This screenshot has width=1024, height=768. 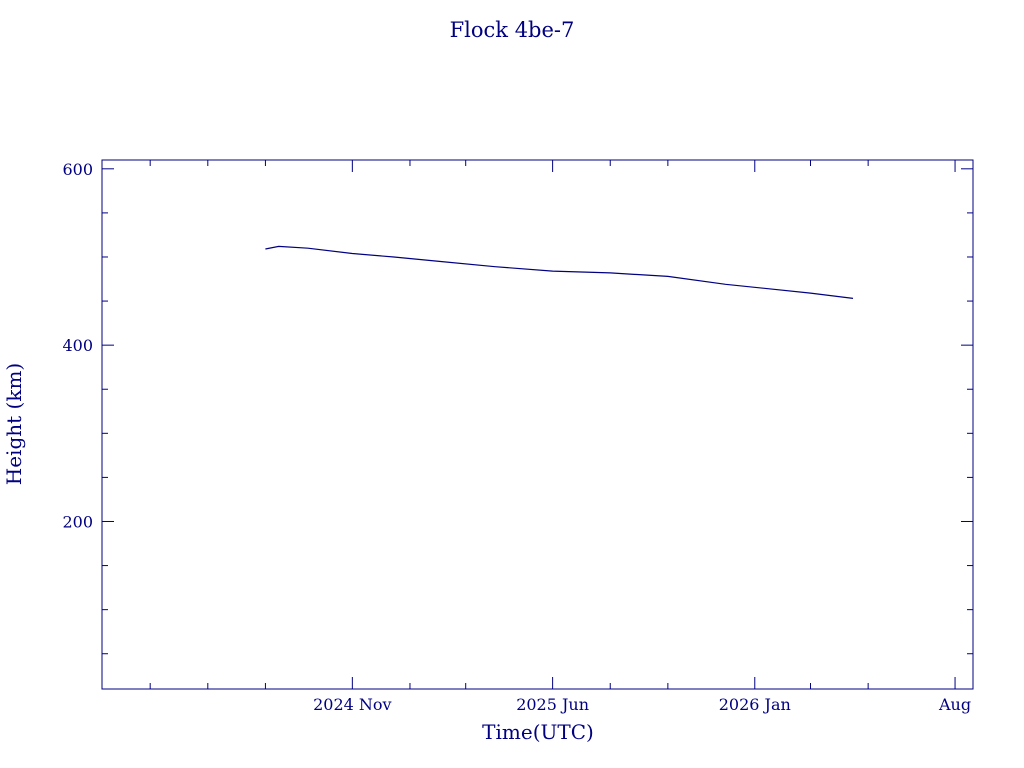 What do you see at coordinates (77, 521) in the screenshot?
I see `y-tick-label: 200` at bounding box center [77, 521].